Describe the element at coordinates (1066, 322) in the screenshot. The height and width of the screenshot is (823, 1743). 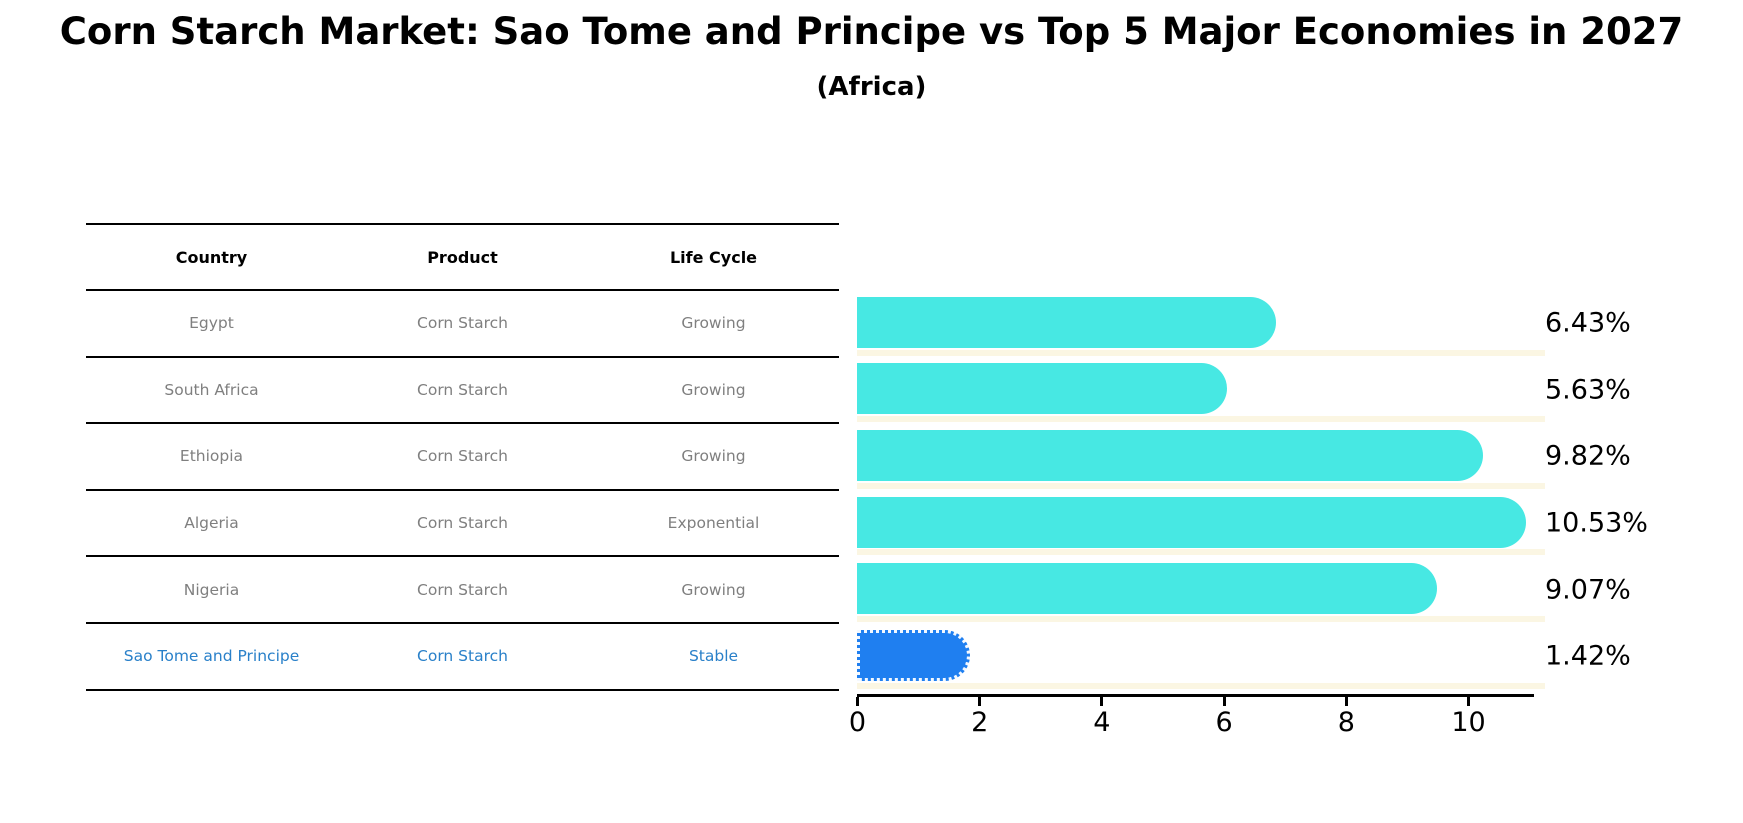
I see `bar-egypt` at that location.